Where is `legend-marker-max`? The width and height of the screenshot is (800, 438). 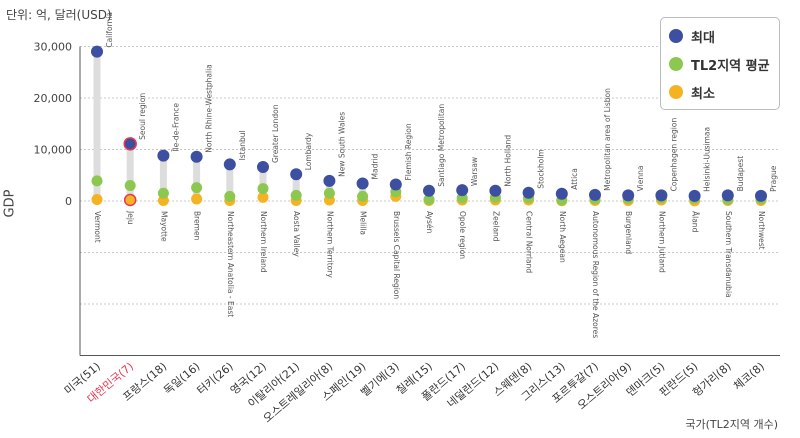
legend-marker-max is located at coordinates (676, 36).